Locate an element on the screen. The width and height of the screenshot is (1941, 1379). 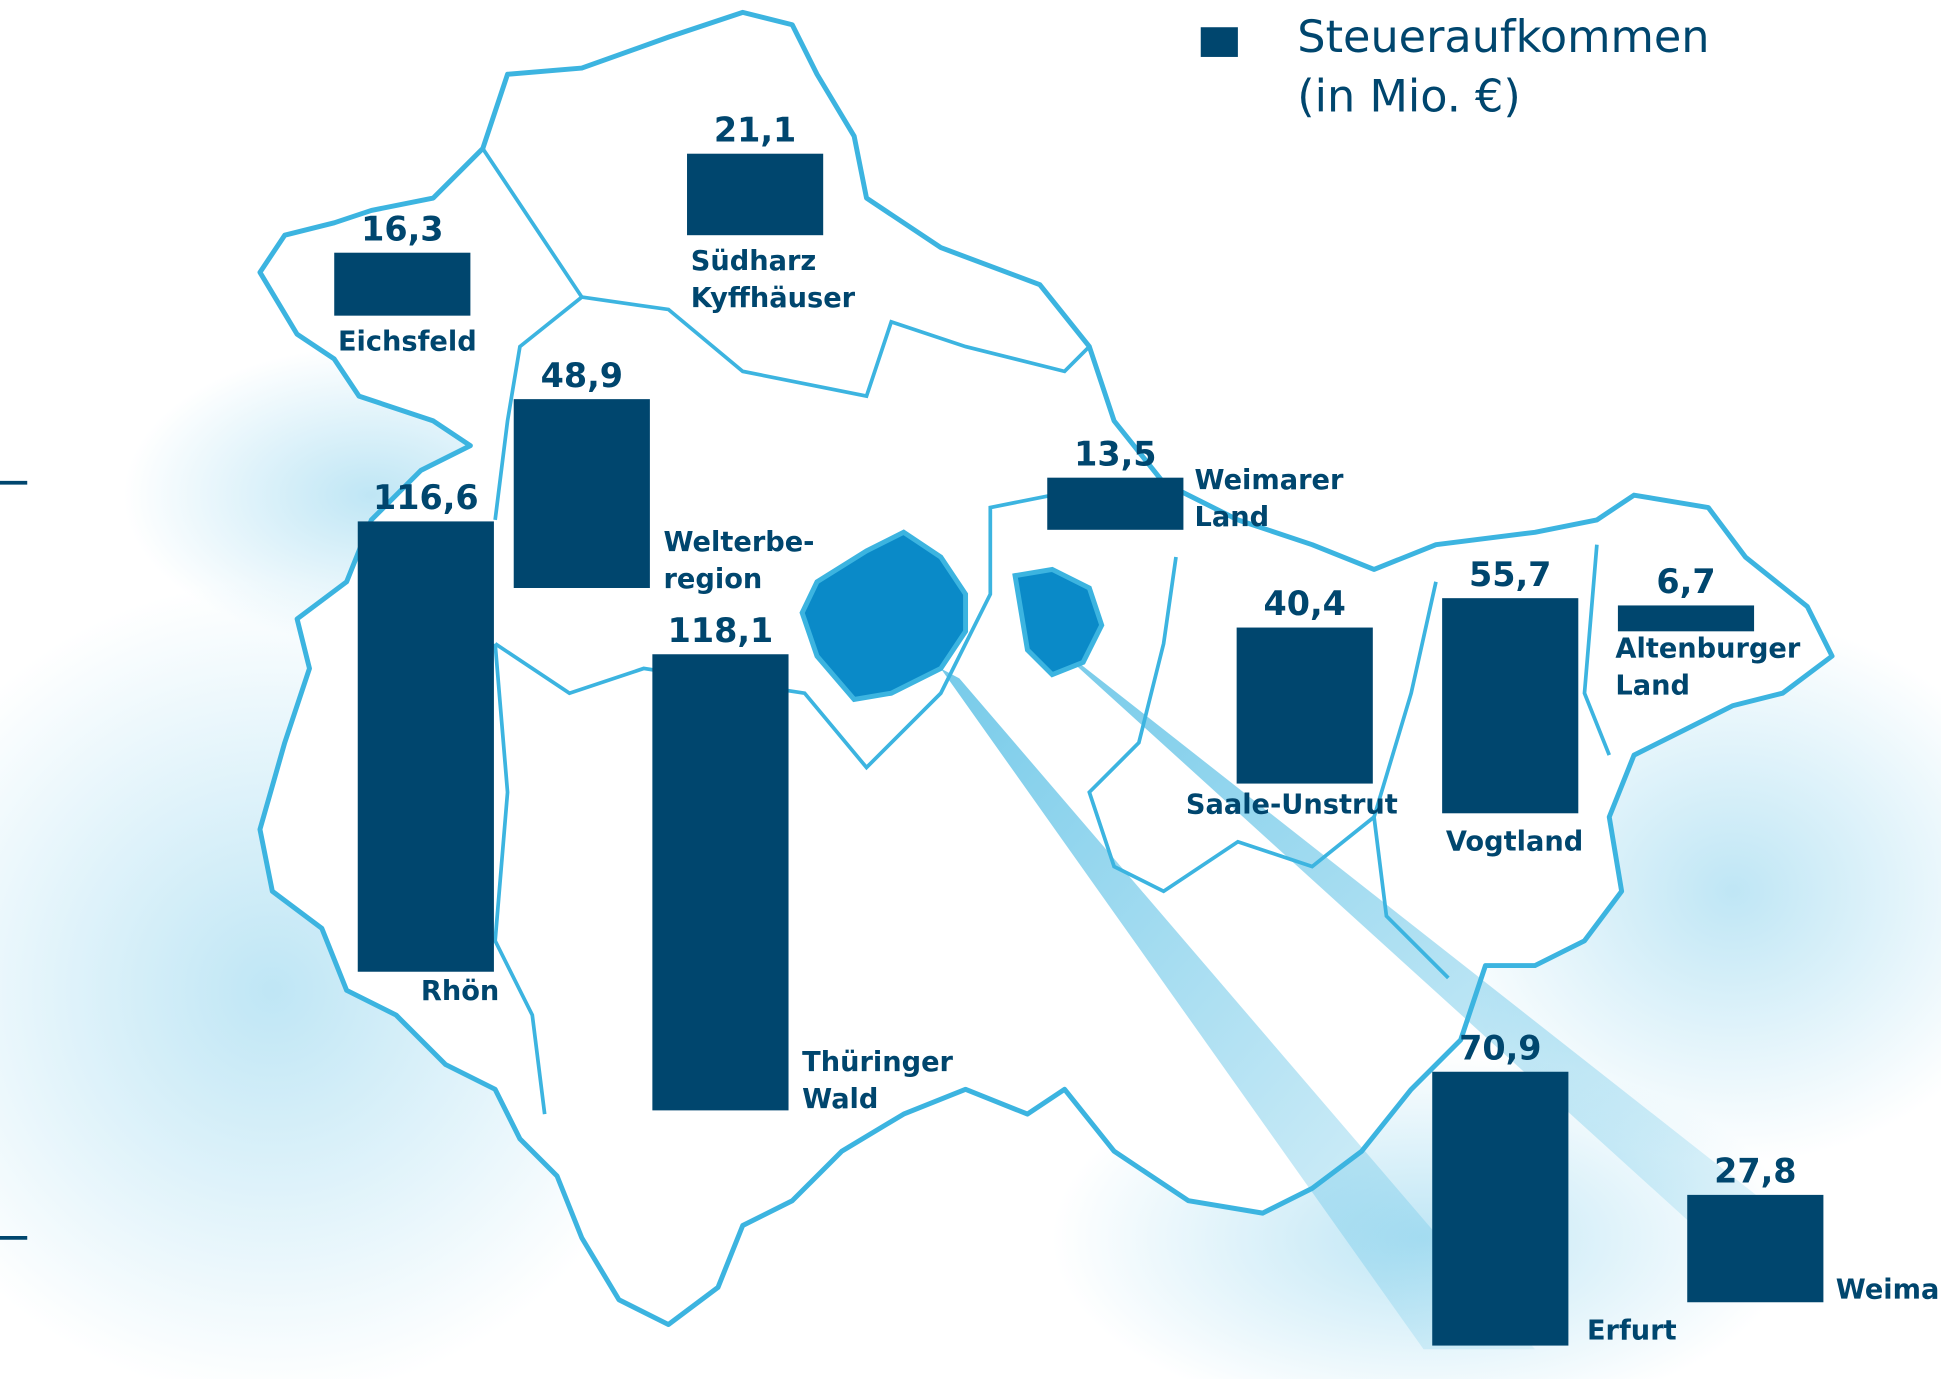
region-name: Südharz is located at coordinates (753, 261).